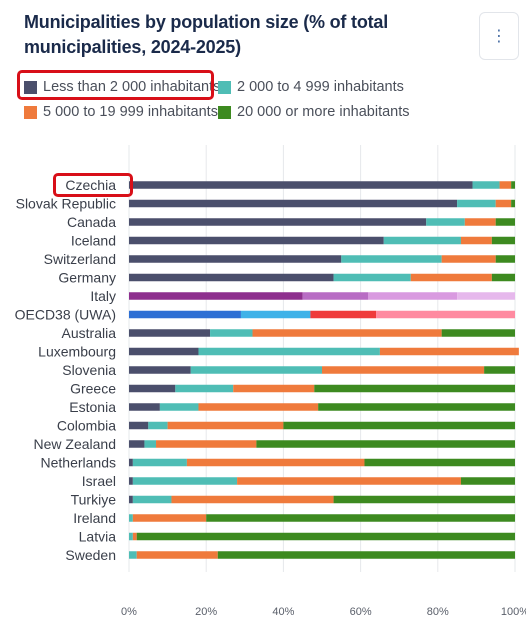  What do you see at coordinates (361, 612) in the screenshot?
I see `x-tick-label: 60%` at bounding box center [361, 612].